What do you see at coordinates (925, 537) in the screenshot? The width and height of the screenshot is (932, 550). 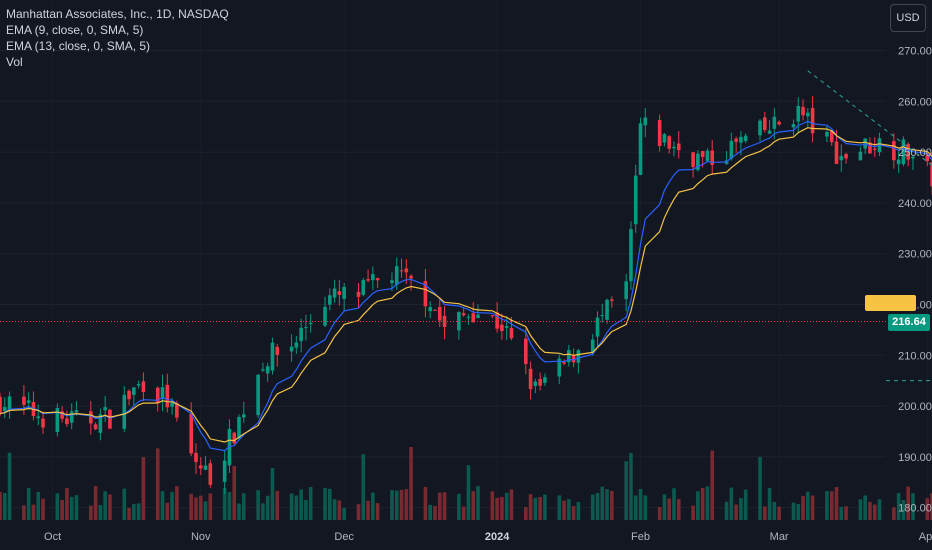 I see `x-tick-Apr: Apr` at bounding box center [925, 537].